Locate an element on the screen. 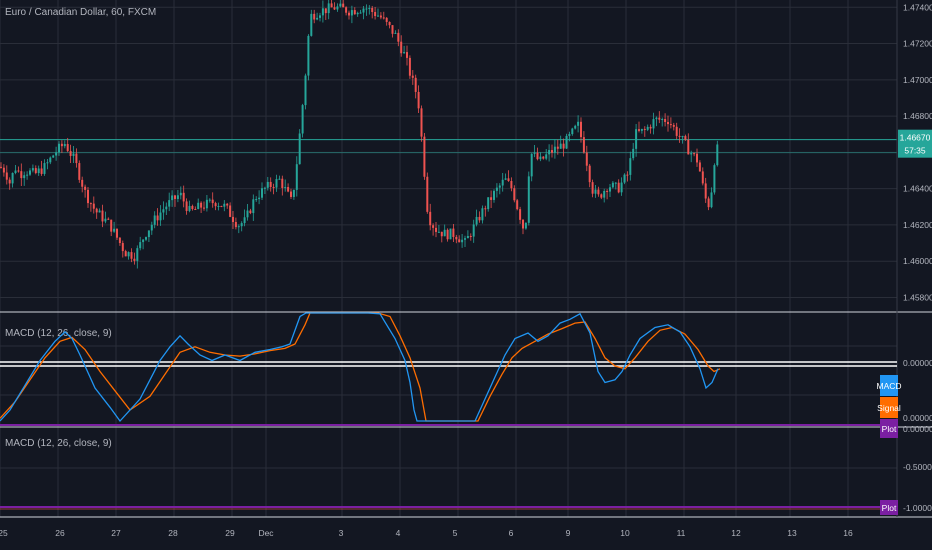 Image resolution: width=932 pixels, height=550 pixels. time-tick-label: 10 is located at coordinates (625, 533).